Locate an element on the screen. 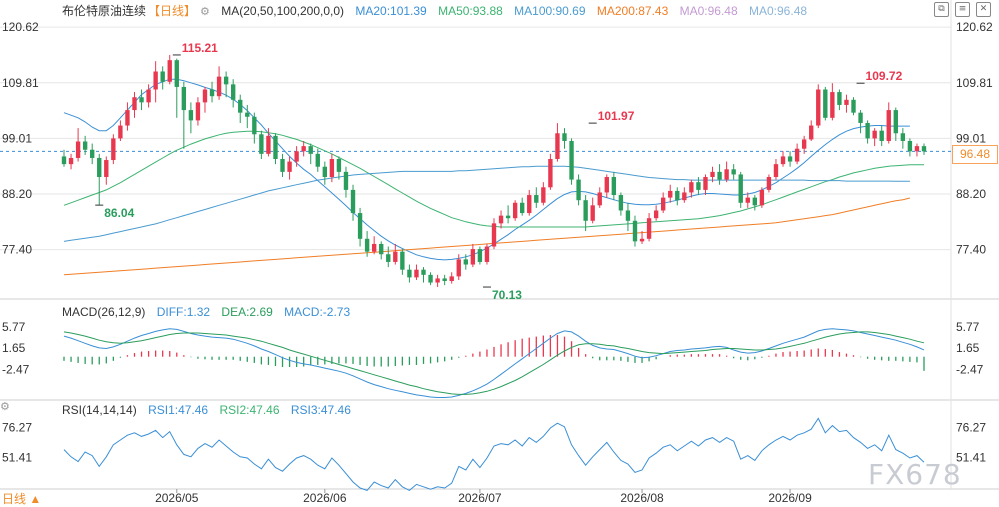 The height and width of the screenshot is (507, 999). copy-icon: ⧉ is located at coordinates (941, 9).